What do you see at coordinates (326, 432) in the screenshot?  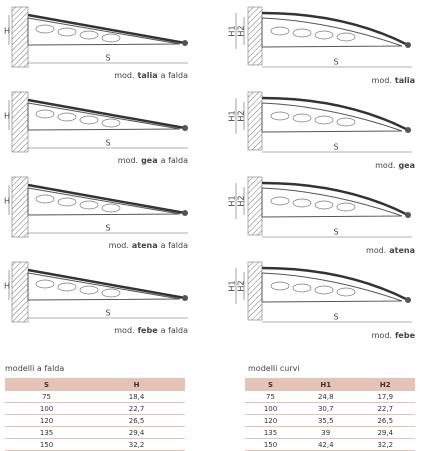 I see `table-cell: 39` at bounding box center [326, 432].